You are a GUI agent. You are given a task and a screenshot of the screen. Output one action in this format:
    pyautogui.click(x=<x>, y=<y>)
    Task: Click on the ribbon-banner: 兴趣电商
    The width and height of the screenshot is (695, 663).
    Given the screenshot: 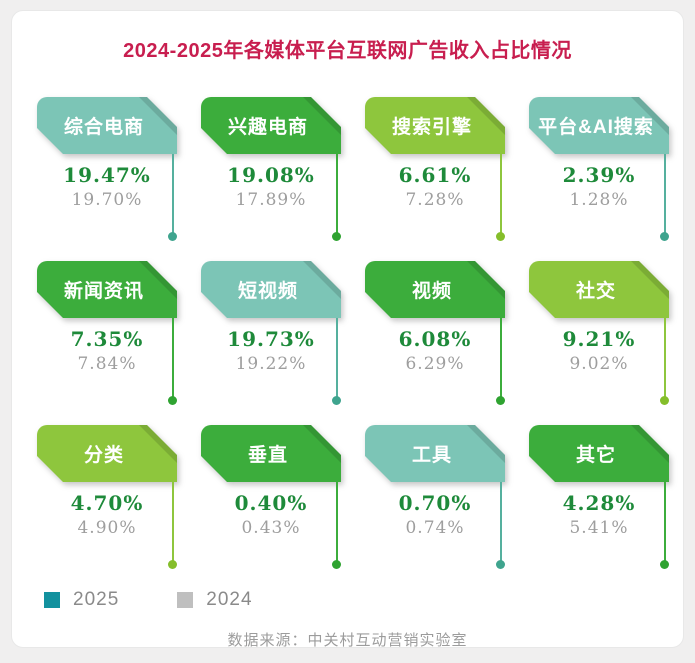 What is the action you would take?
    pyautogui.click(x=271, y=125)
    